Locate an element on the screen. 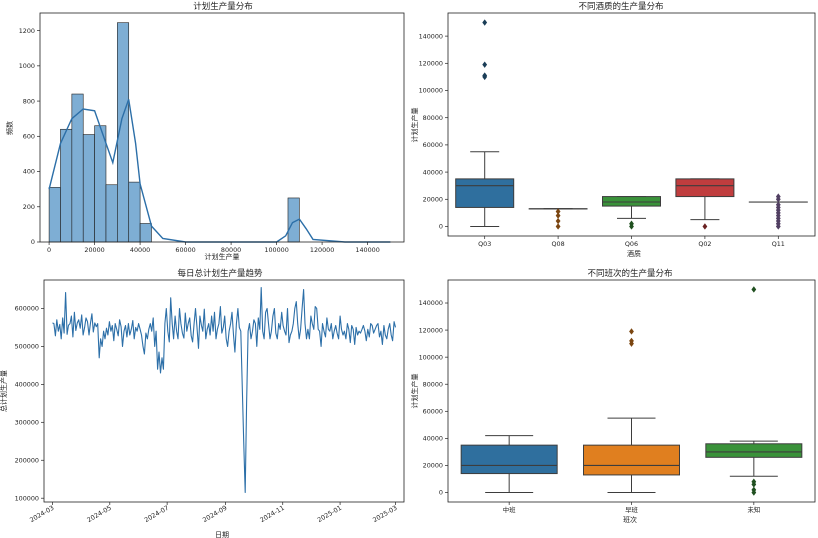 The height and width of the screenshot is (538, 818). trend-line-ytick-label: 100000 is located at coordinates (27, 498).